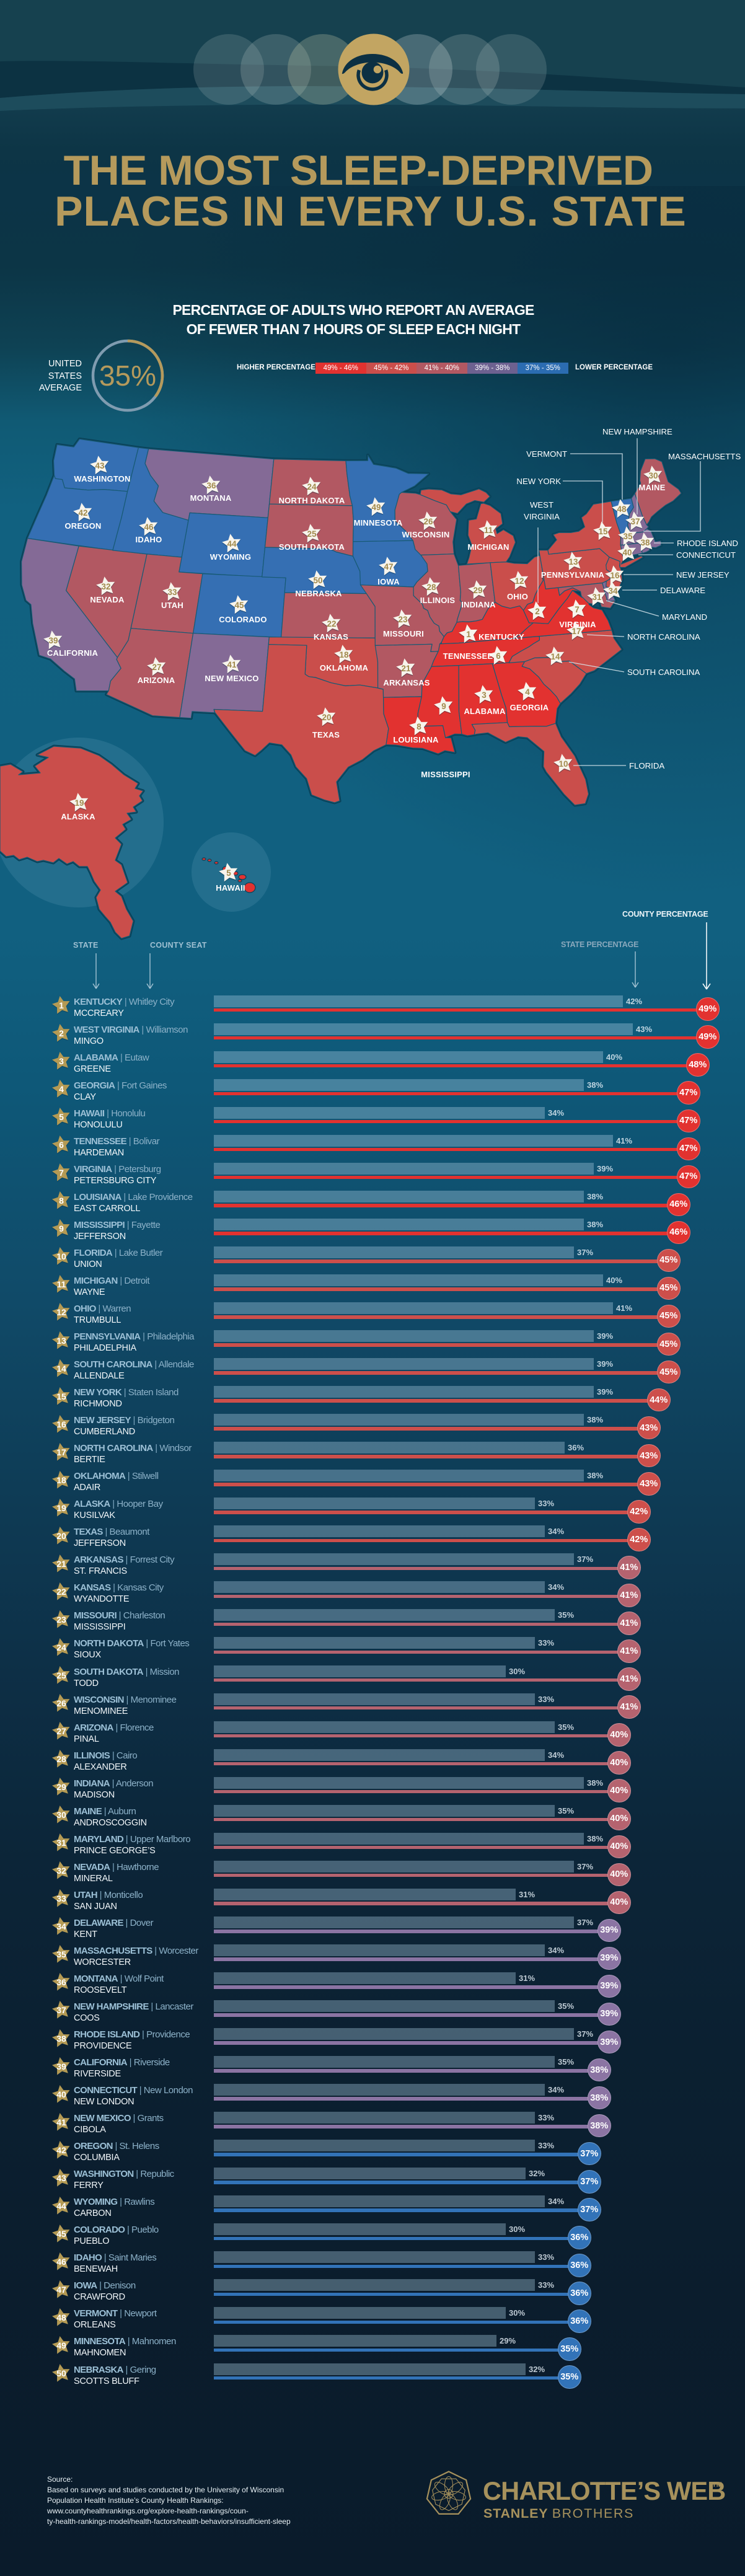 The height and width of the screenshot is (2576, 745). Describe the element at coordinates (388, 581) in the screenshot. I see `svg-text: IOWA` at that location.